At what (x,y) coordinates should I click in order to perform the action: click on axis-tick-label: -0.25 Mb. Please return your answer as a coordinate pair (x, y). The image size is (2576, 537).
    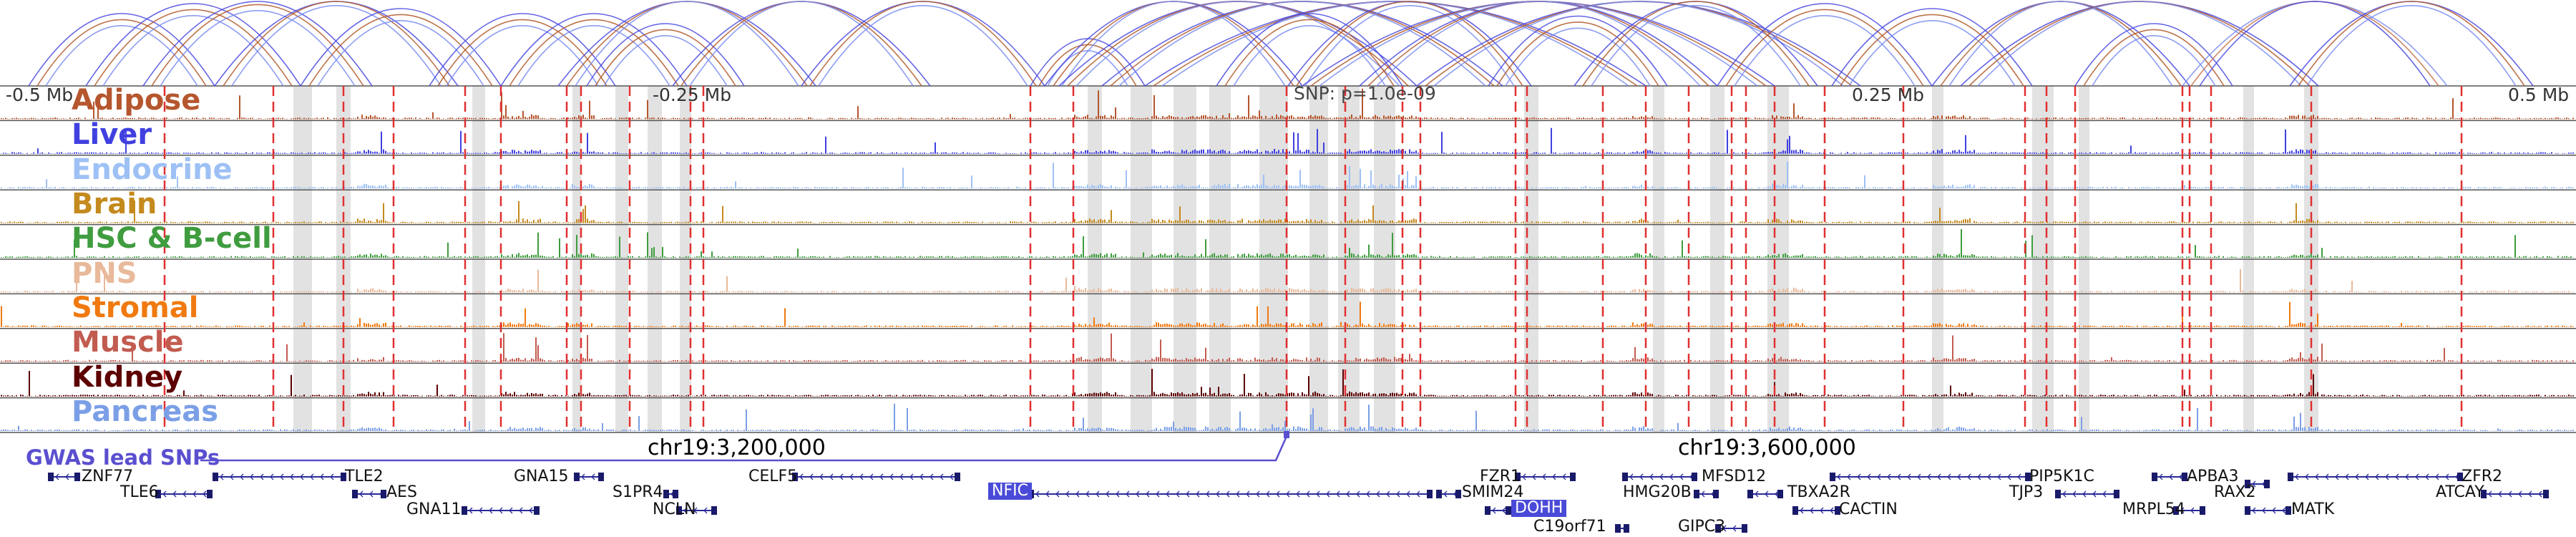
    Looking at the image, I should click on (692, 94).